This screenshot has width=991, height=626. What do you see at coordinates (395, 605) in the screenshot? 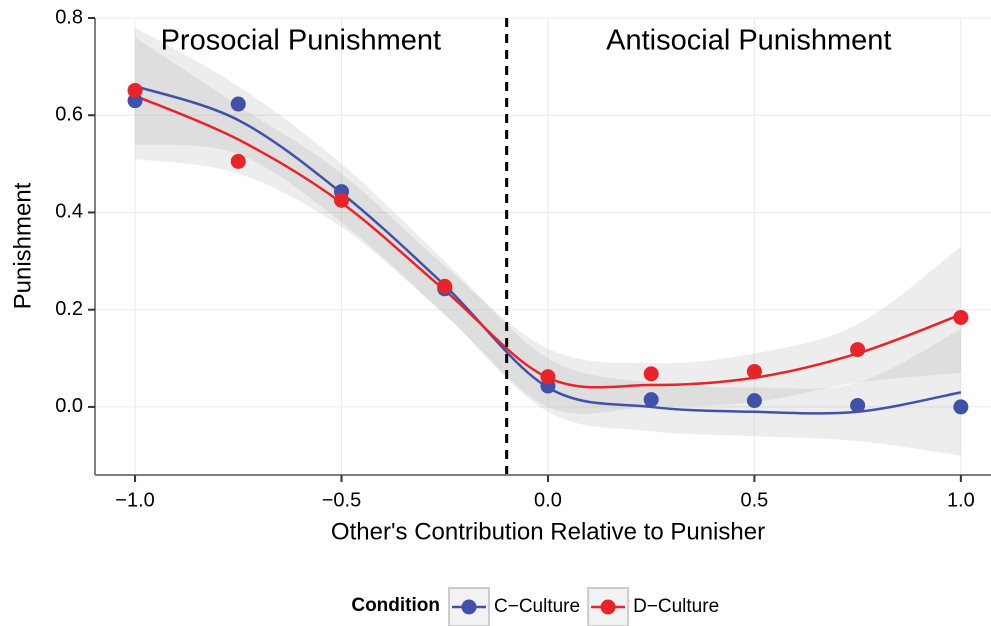
I see `legend-title: Condition` at bounding box center [395, 605].